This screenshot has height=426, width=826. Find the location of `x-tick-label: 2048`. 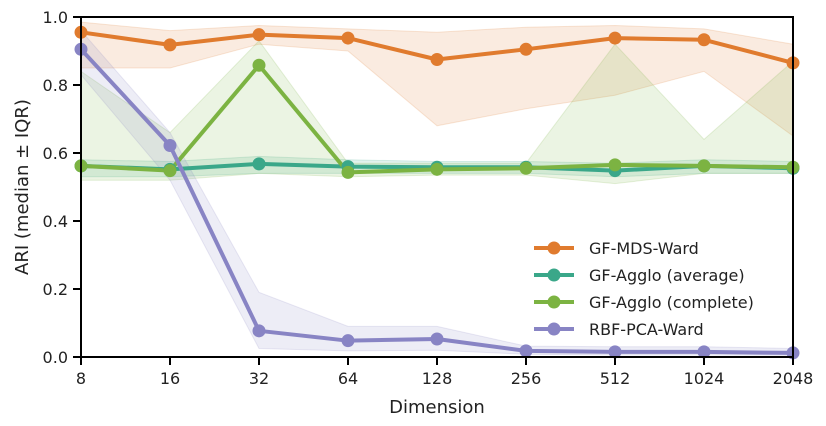

x-tick-label: 2048 is located at coordinates (793, 378).